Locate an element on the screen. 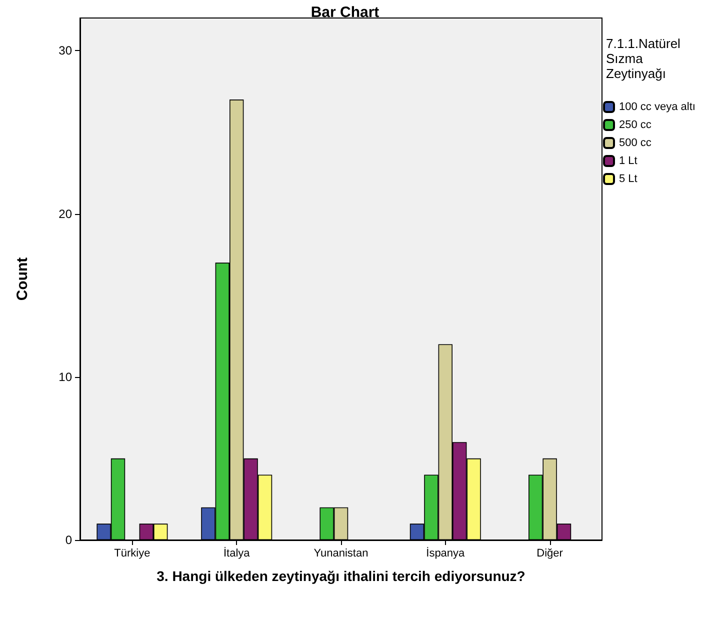 The width and height of the screenshot is (726, 622). legend-title: 7.1.1.Natürel Sızma Zeytinyağı is located at coordinates (645, 58).